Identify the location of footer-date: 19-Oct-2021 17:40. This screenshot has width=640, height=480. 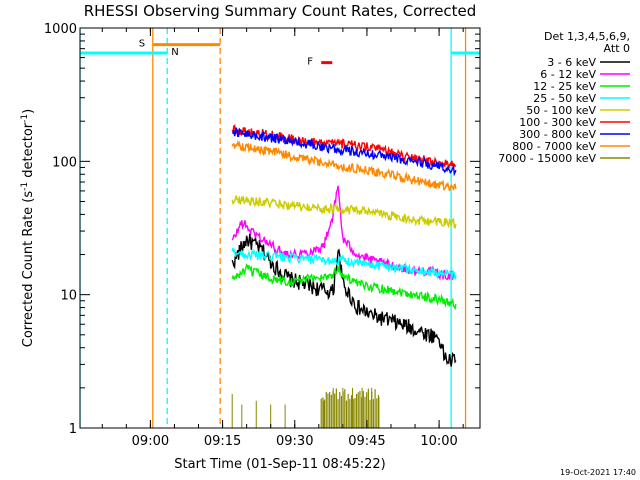
(598, 472).